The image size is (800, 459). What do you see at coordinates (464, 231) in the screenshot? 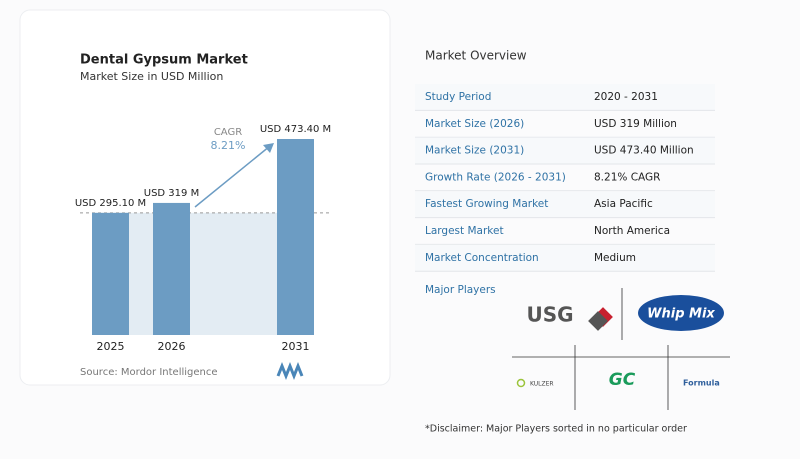
I see `row-label: Largest Market` at bounding box center [464, 231].